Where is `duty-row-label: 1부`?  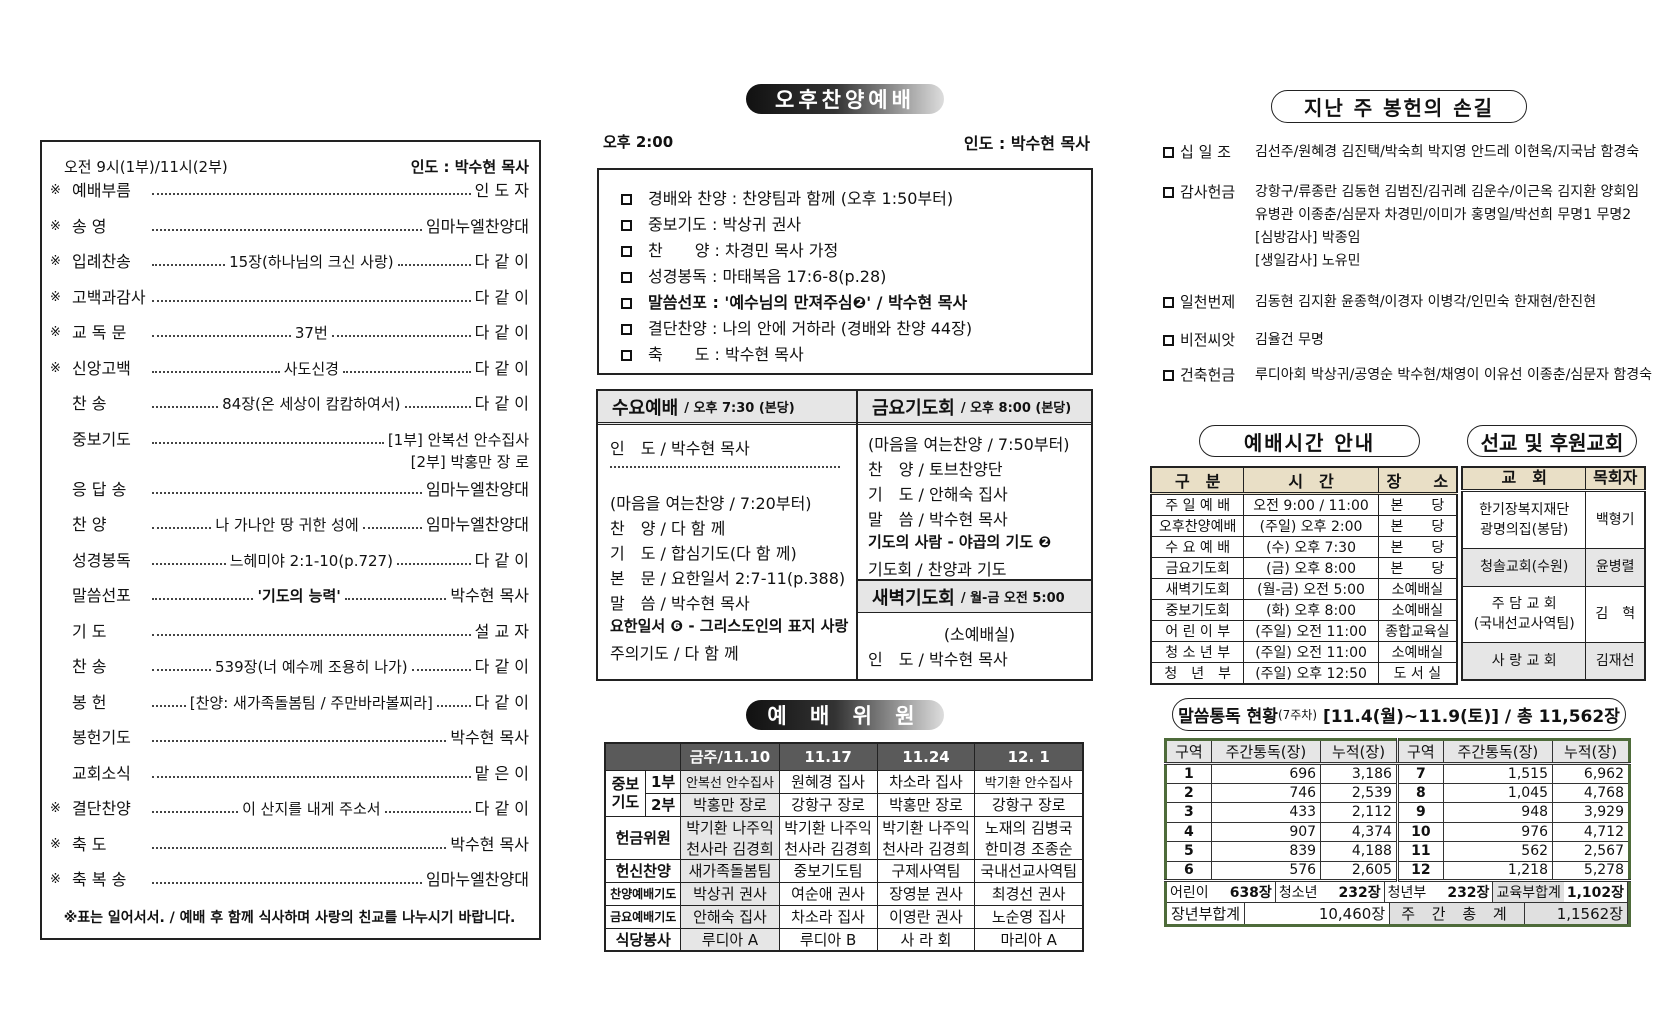
duty-row-label: 1부 is located at coordinates (663, 781).